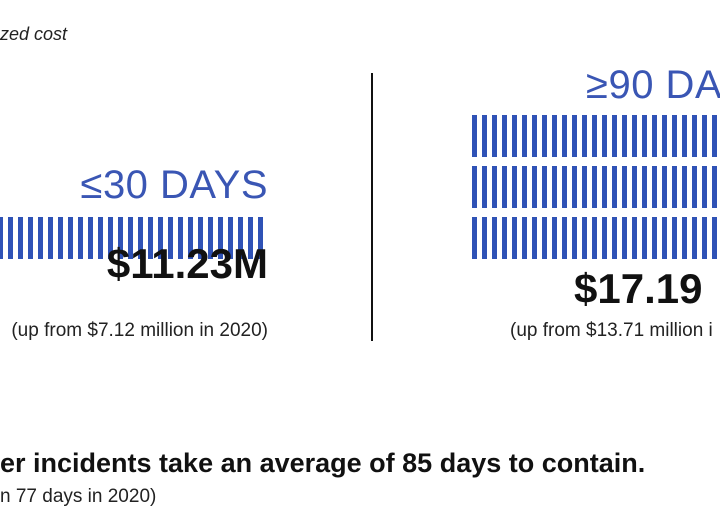 This screenshot has height=530, width=720. What do you see at coordinates (78, 496) in the screenshot?
I see `headline-note: n 77 days in 2020)` at bounding box center [78, 496].